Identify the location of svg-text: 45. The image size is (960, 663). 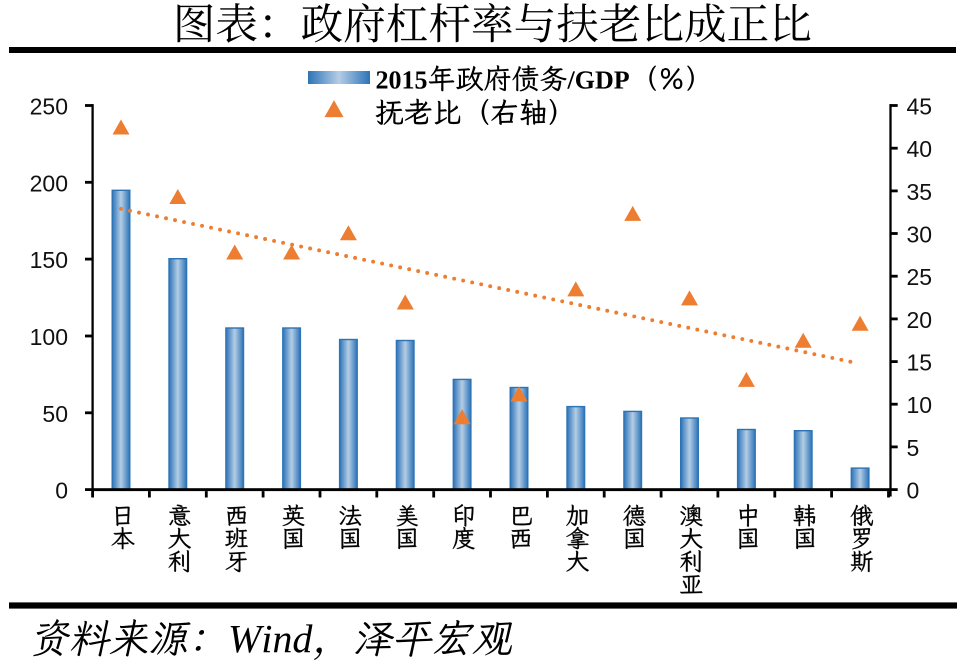
(920, 107).